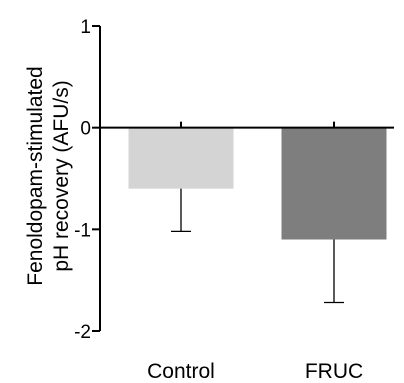 This screenshot has height=383, width=404. I want to click on y-axis-label-line-2: pH recovery (AFU/s), so click(61, 175).